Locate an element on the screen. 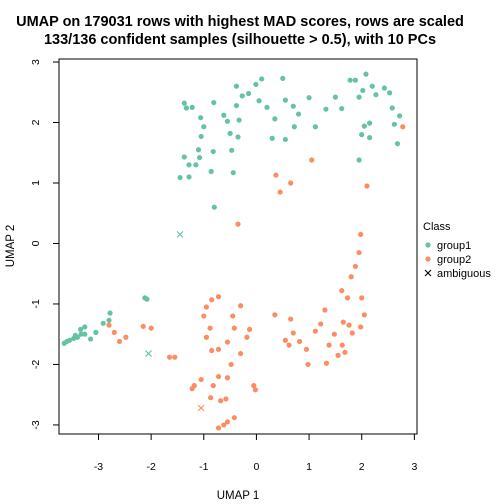 This screenshot has height=504, width=504. series-ambiguous is located at coordinates (175, 321).